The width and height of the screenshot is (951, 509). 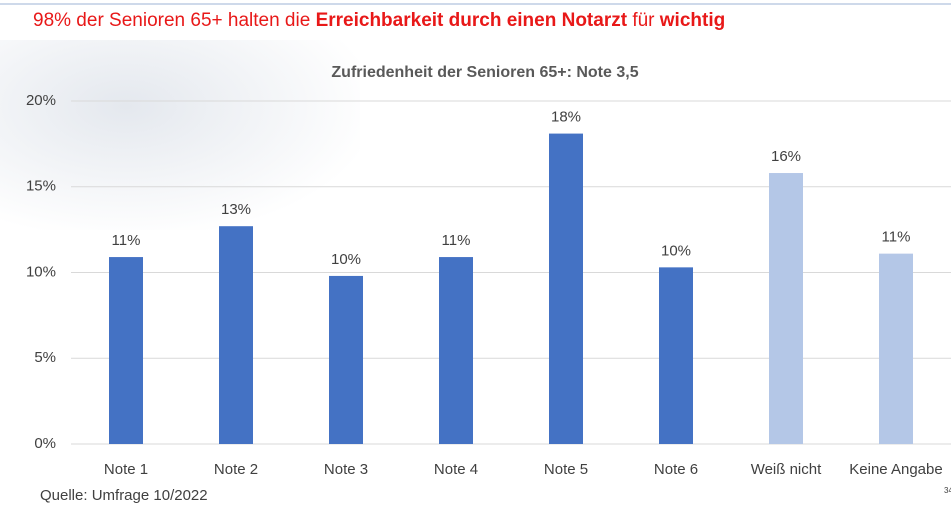 I want to click on x-tick-label: Note 6, so click(x=676, y=469).